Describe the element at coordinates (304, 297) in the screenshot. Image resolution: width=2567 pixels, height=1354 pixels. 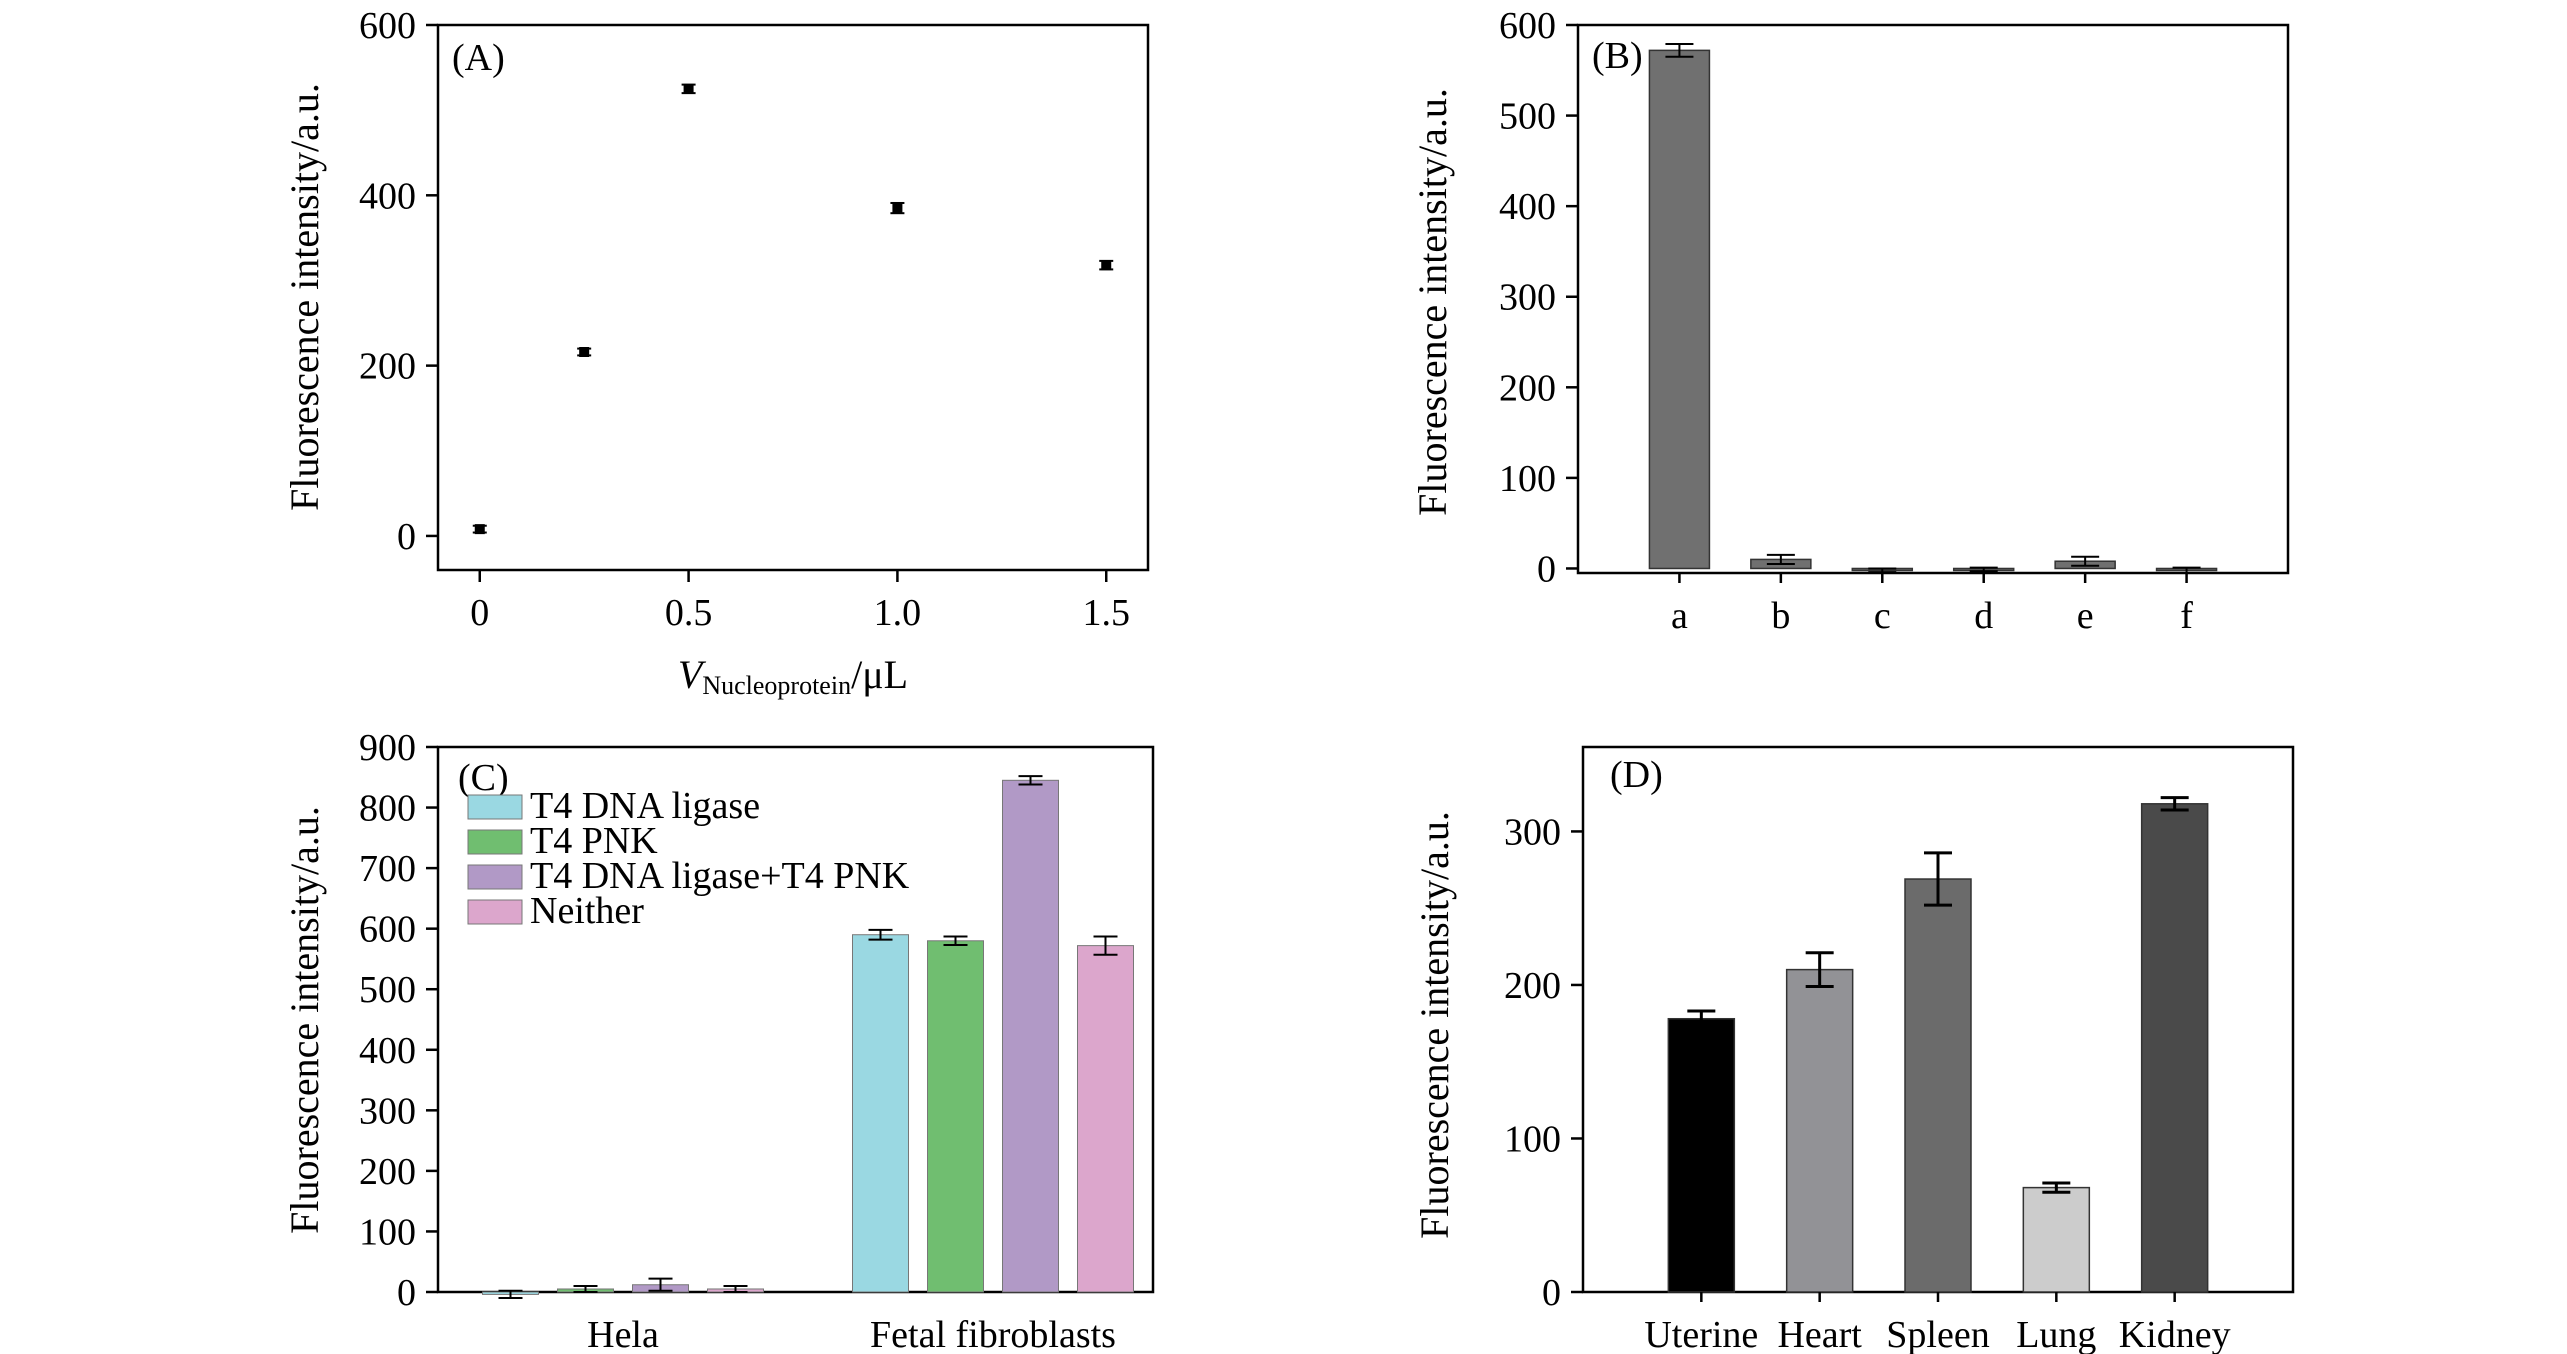
I see `panel-a-y-axis-title: Fluorescence intensity/a.u.` at that location.